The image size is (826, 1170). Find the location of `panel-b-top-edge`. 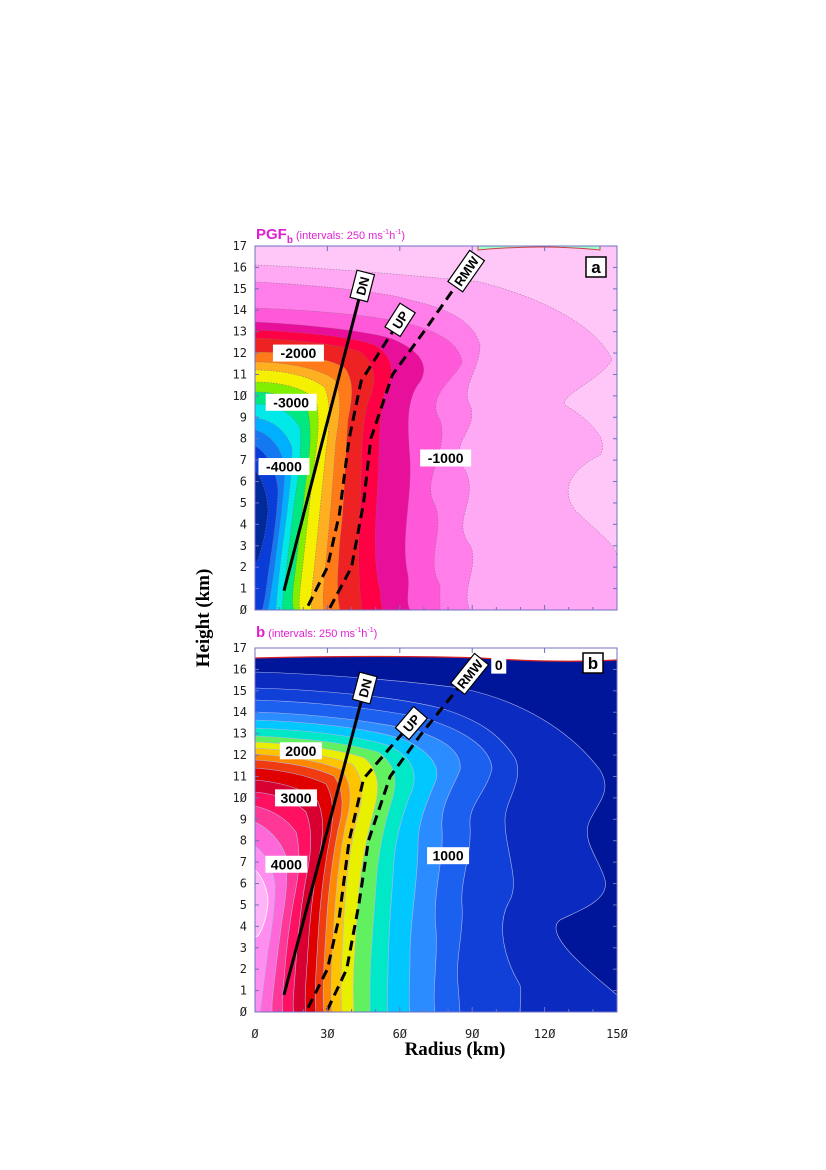

panel-b-top-edge is located at coordinates (436, 658).